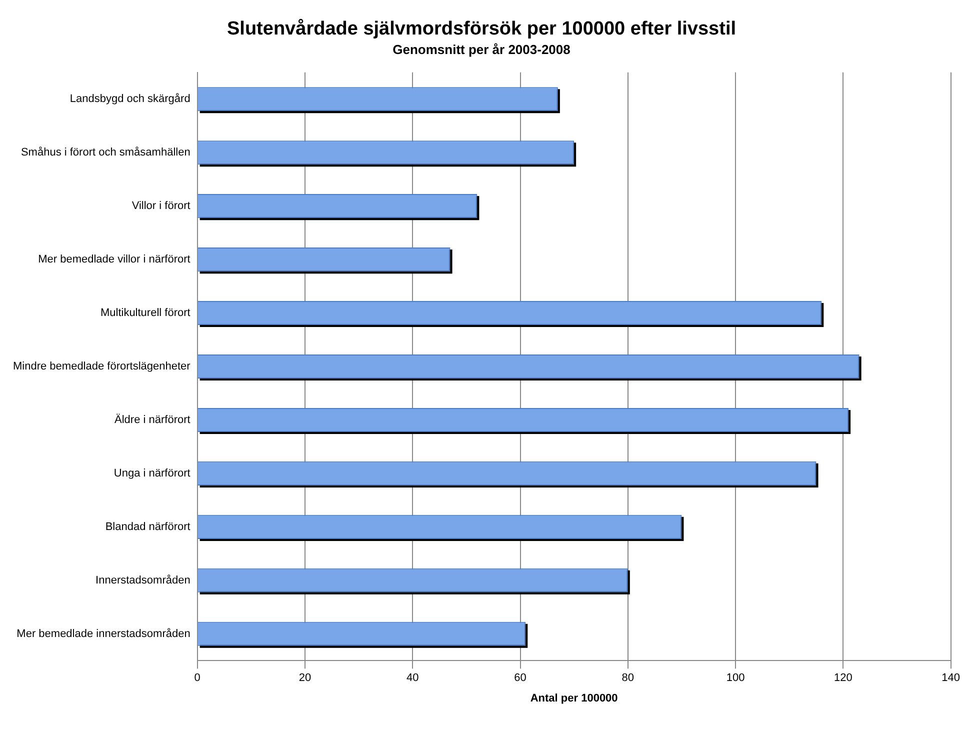  Describe the element at coordinates (412, 678) in the screenshot. I see `x-tick-label: 40` at that location.